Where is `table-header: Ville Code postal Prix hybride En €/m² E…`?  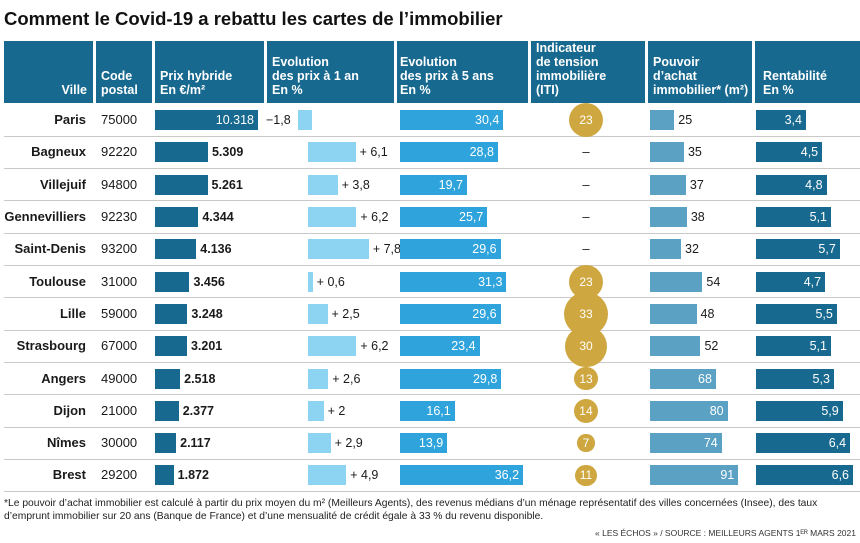 table-header: Ville Code postal Prix hybride En €/m² E… is located at coordinates (432, 72).